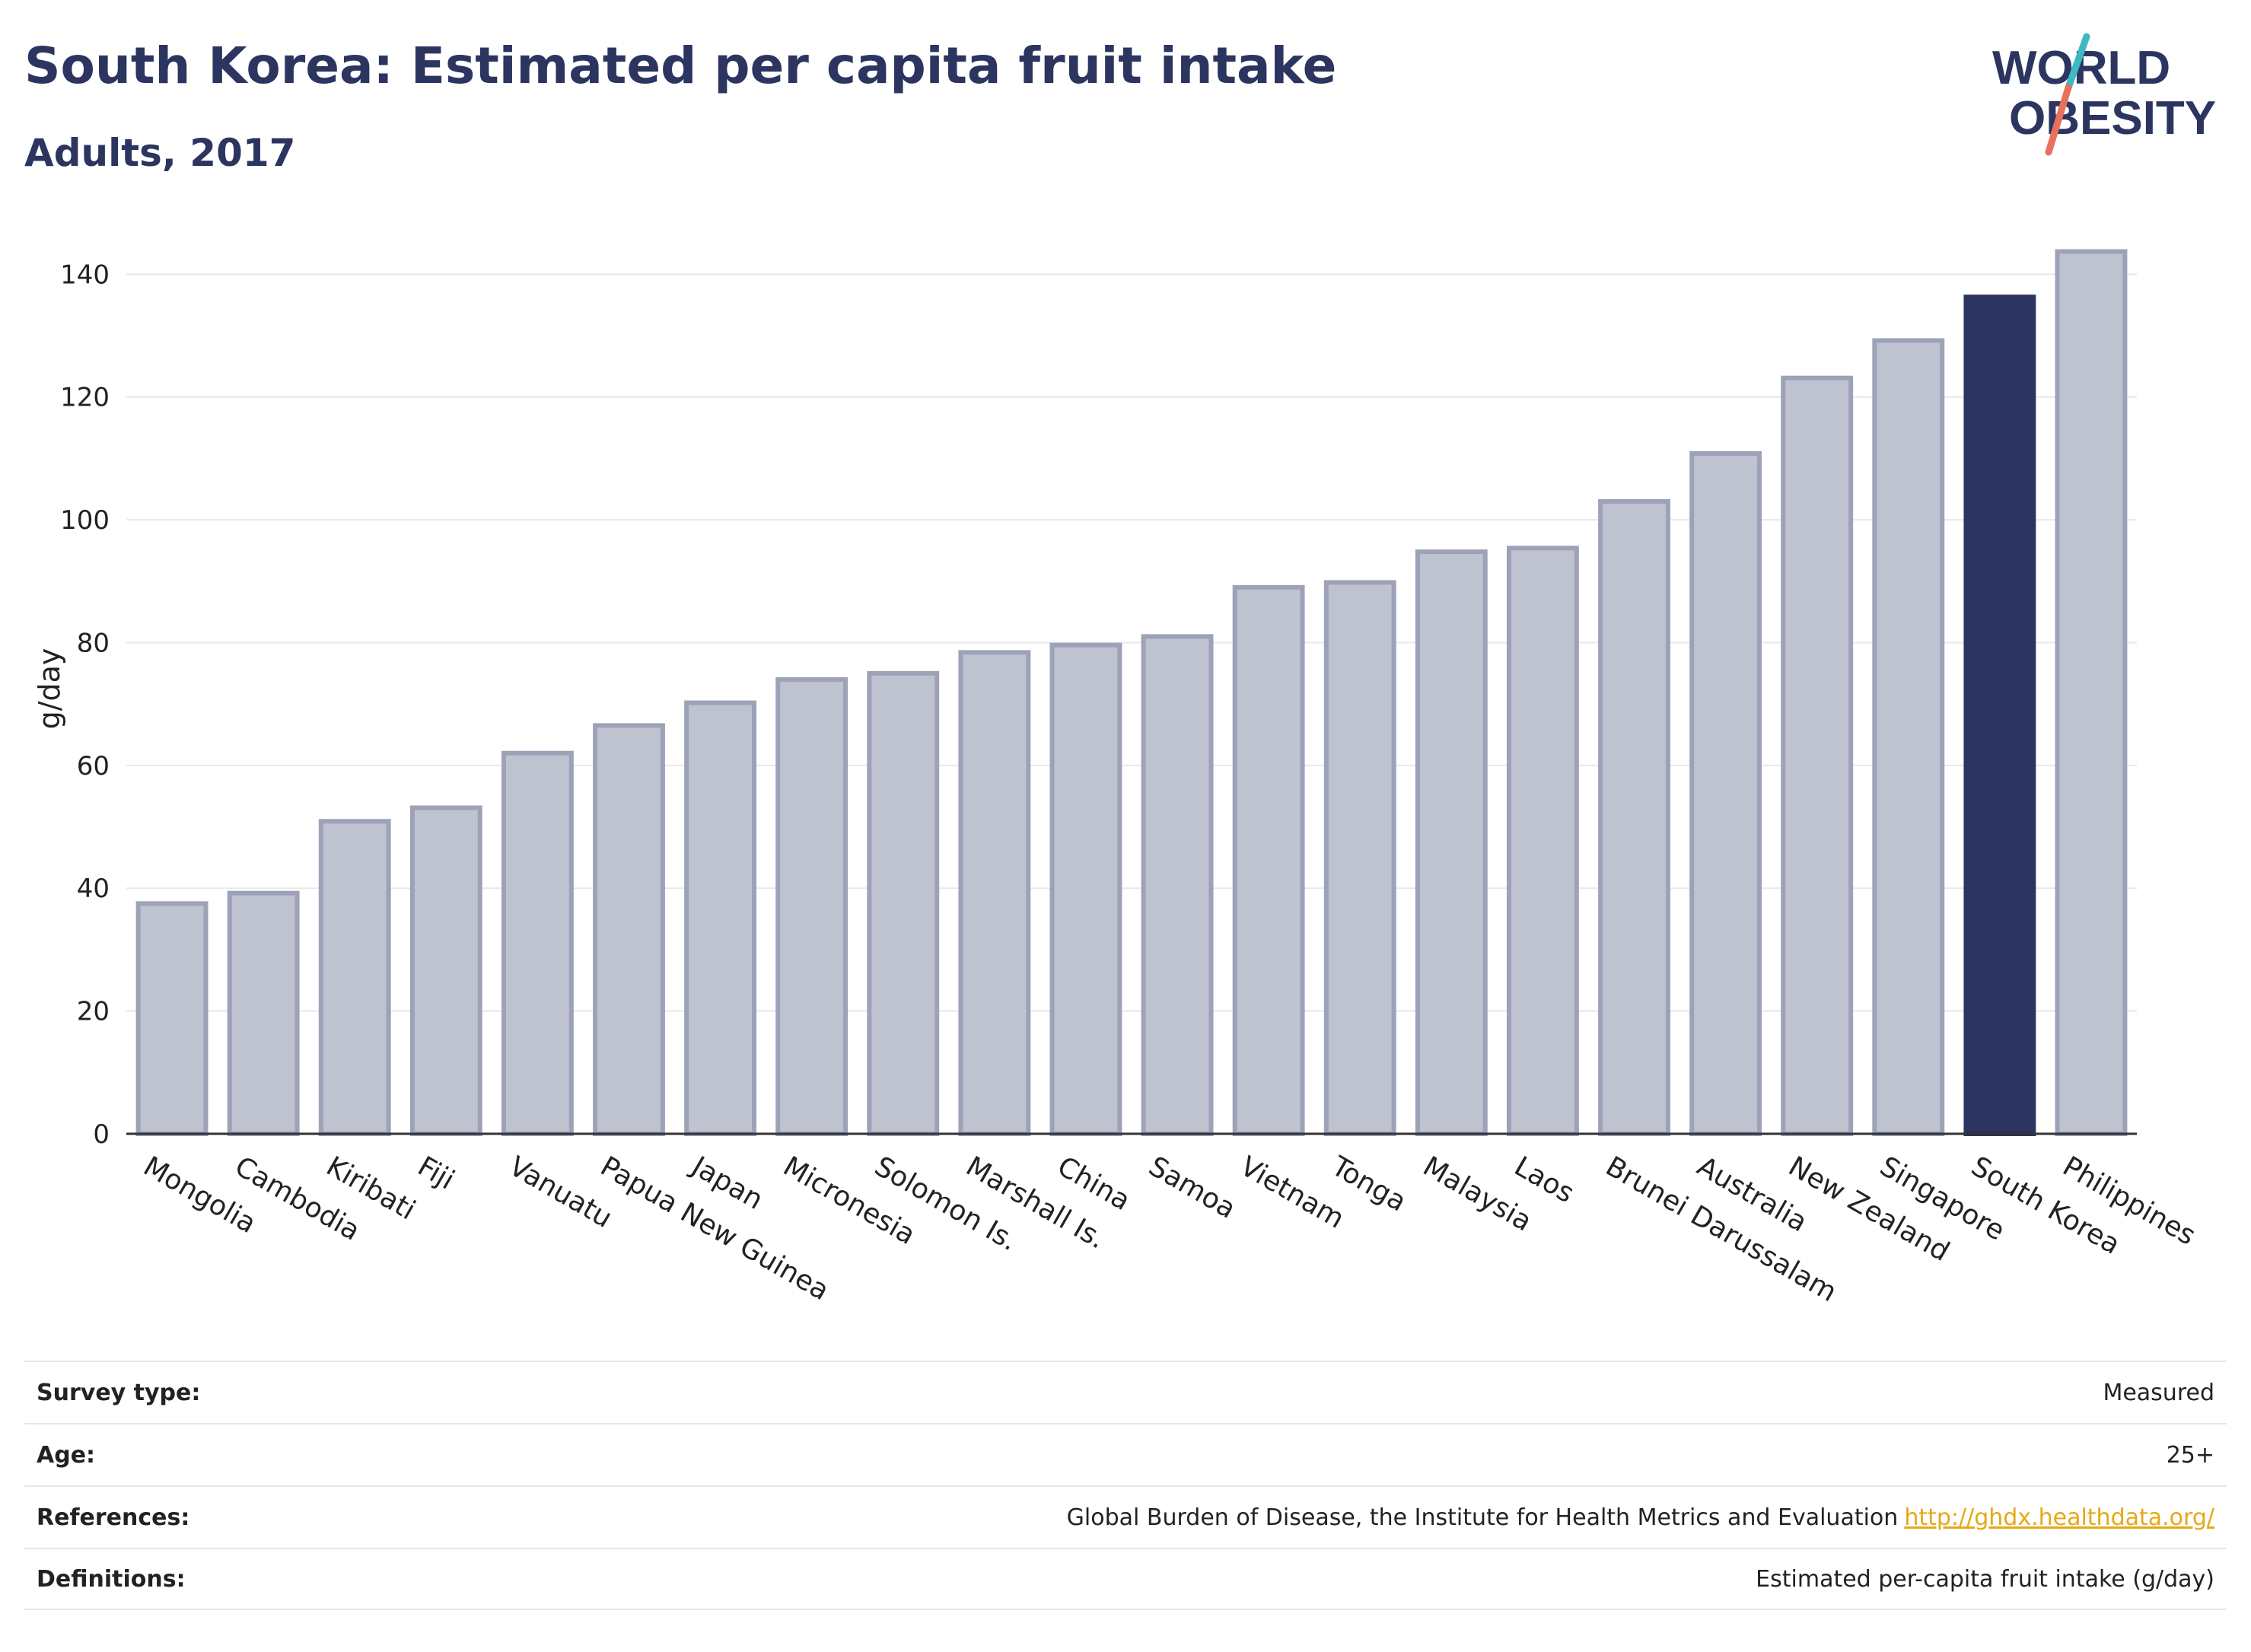 This screenshot has height=1652, width=2251. I want to click on bar-japan, so click(720, 918).